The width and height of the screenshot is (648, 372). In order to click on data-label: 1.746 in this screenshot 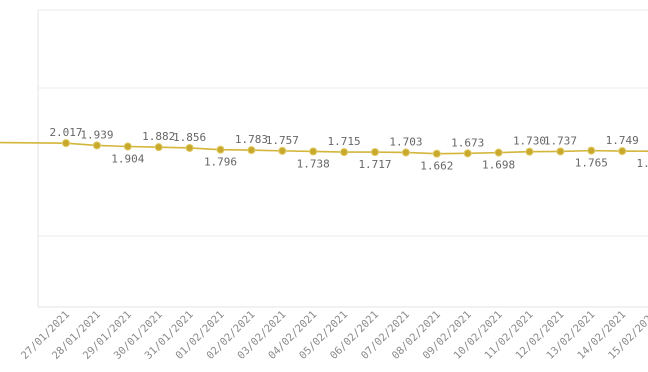, I will do `click(642, 163)`.